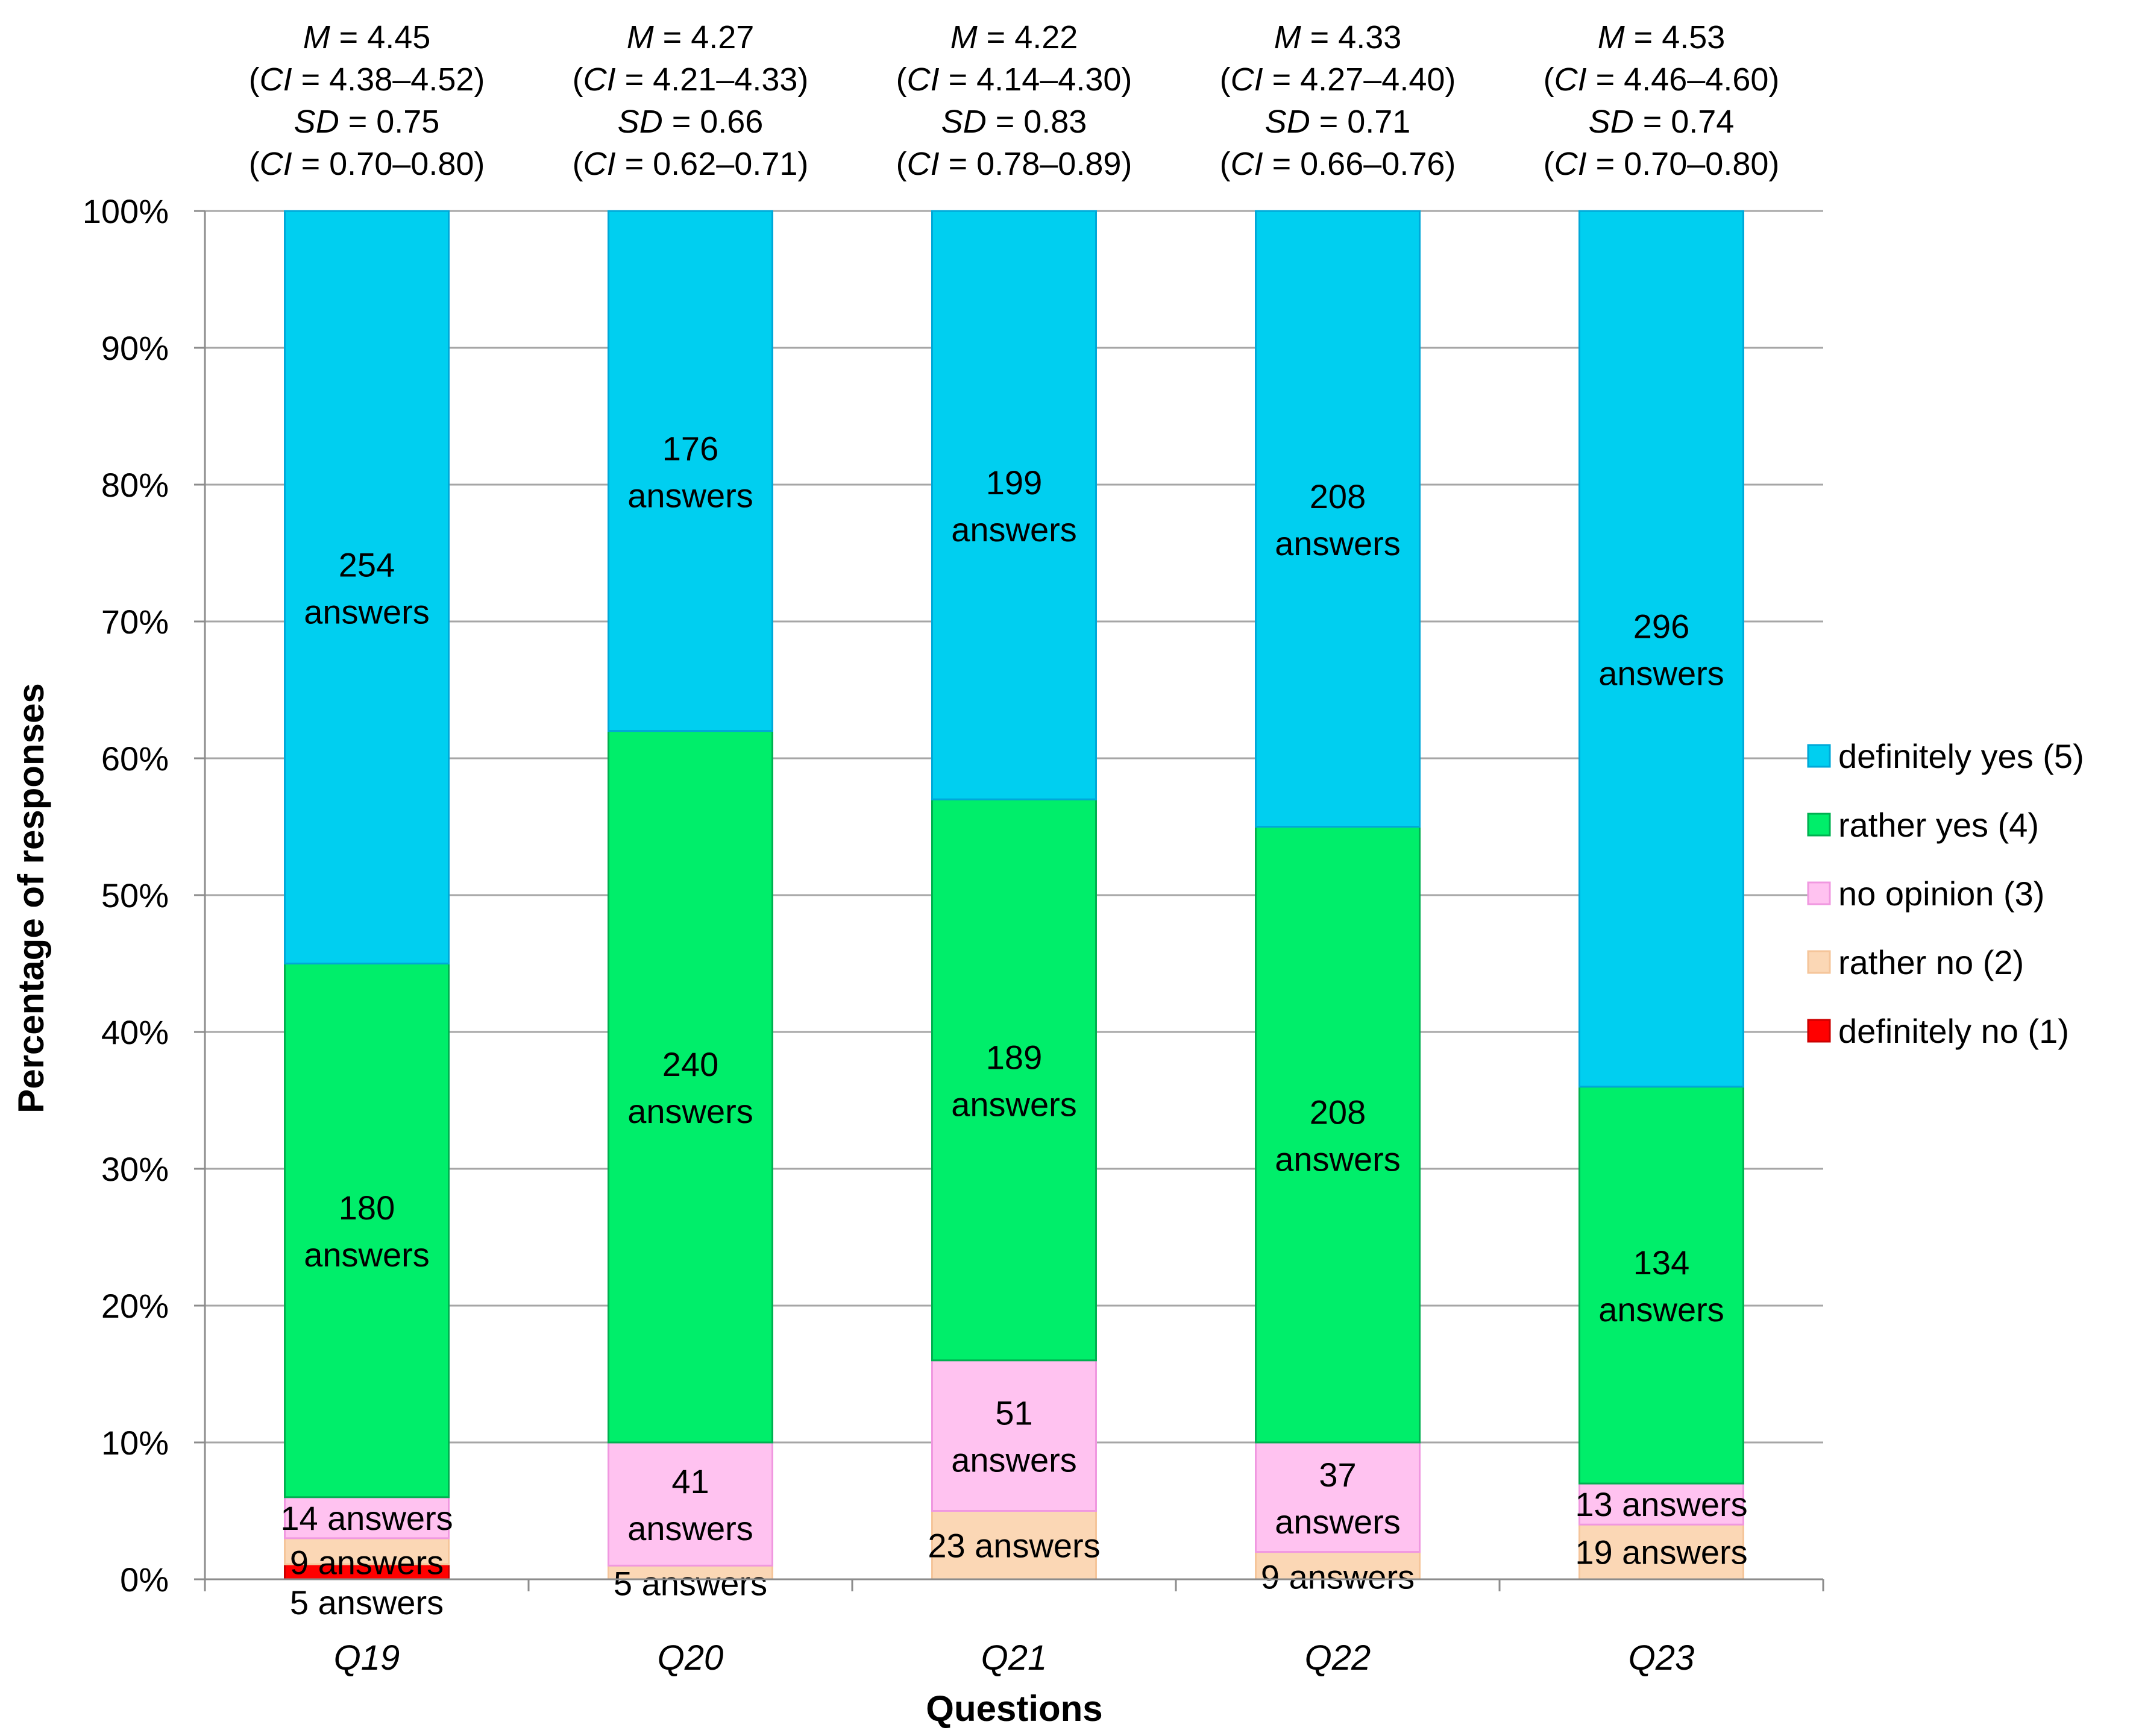  What do you see at coordinates (145, 1580) in the screenshot?
I see `y-tick-label: 0%` at bounding box center [145, 1580].